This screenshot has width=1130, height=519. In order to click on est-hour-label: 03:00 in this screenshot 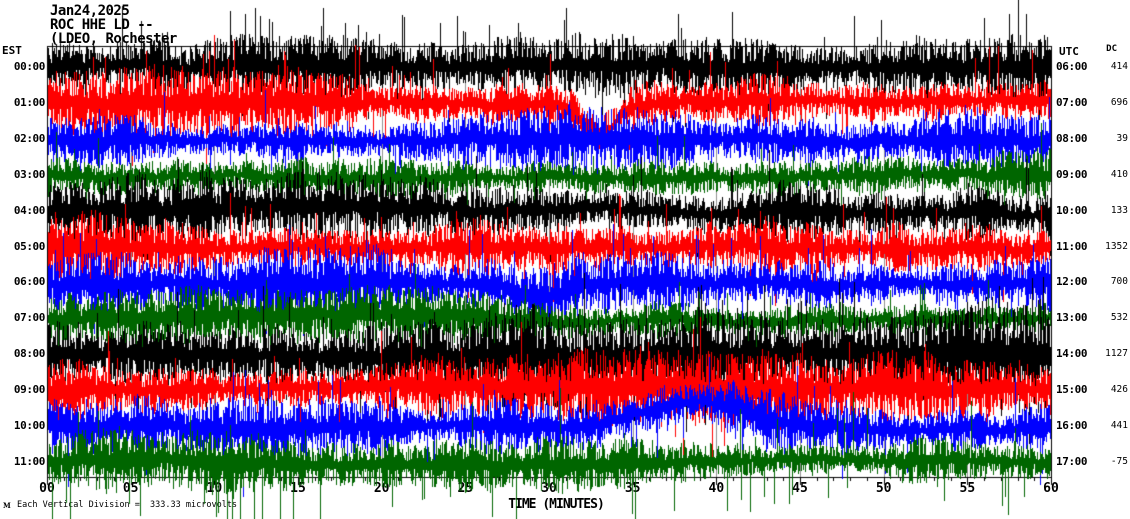, I will do `click(29, 174)`.